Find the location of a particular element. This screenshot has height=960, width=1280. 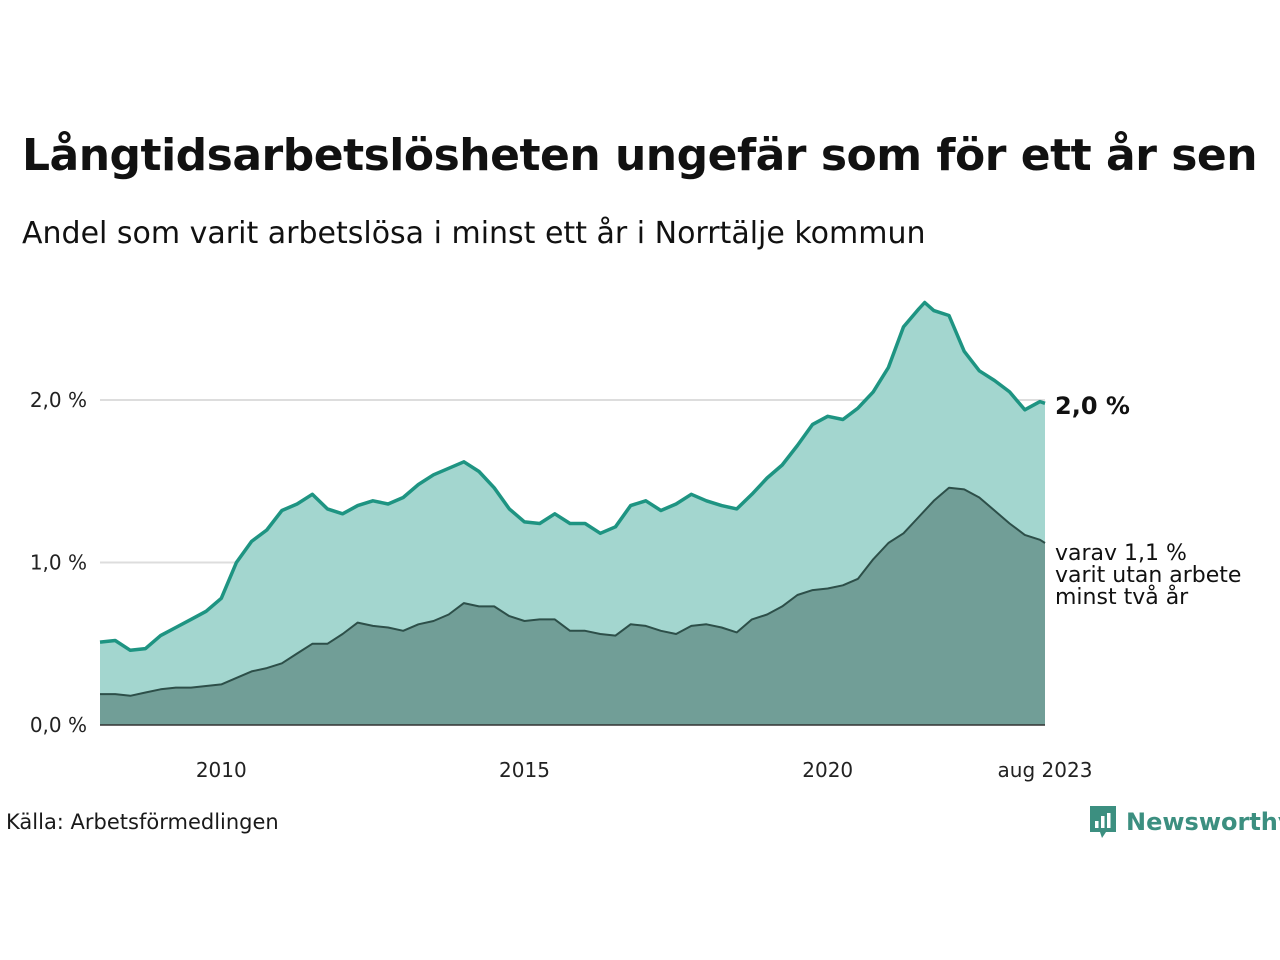

sub-end-label-line: varit utan arbete is located at coordinates (1148, 575).